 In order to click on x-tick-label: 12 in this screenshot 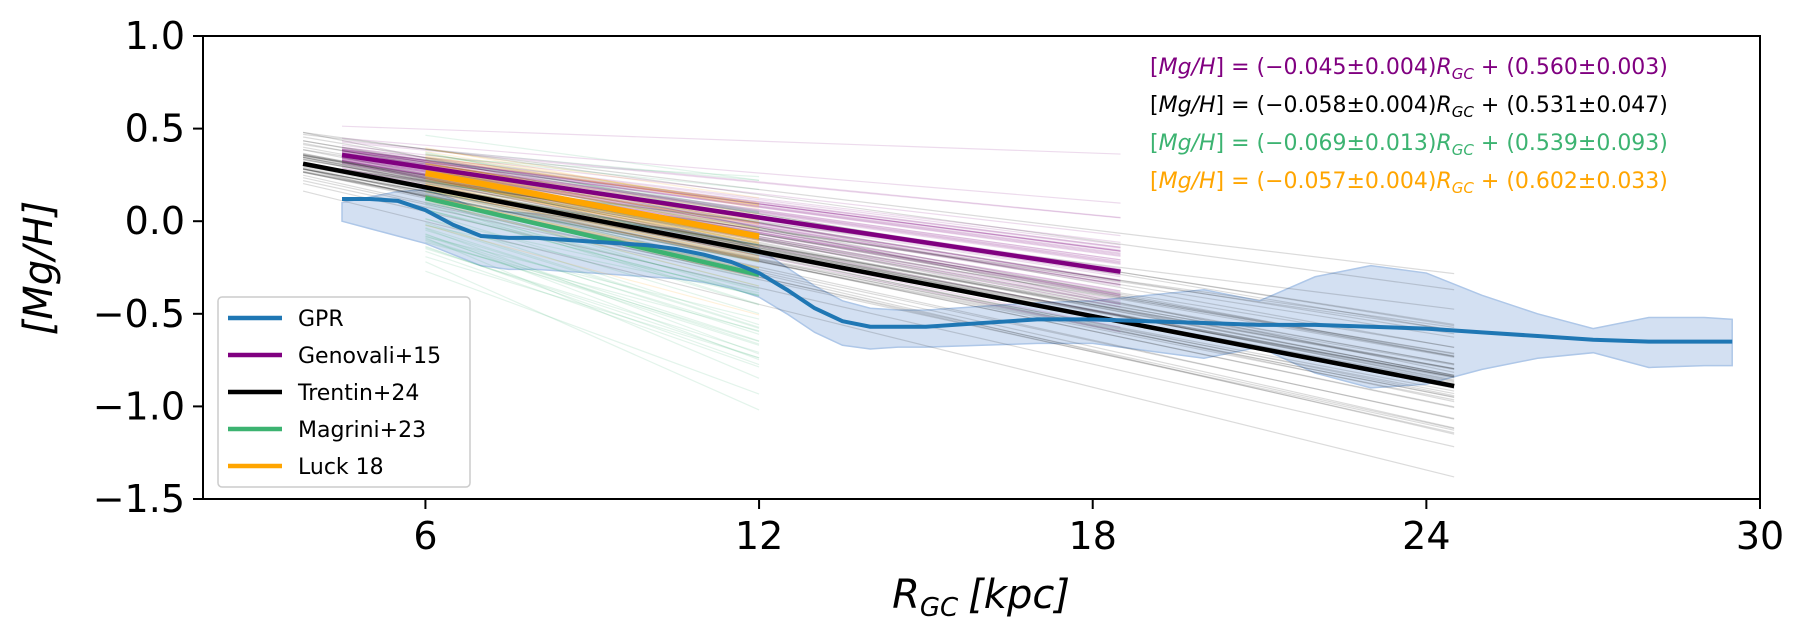, I will do `click(759, 536)`.